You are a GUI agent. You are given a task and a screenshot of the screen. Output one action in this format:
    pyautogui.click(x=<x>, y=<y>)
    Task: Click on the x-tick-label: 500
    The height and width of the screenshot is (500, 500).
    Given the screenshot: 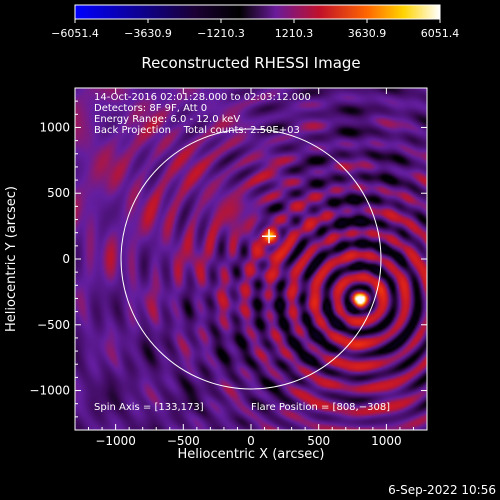 What is the action you would take?
    pyautogui.click(x=318, y=441)
    